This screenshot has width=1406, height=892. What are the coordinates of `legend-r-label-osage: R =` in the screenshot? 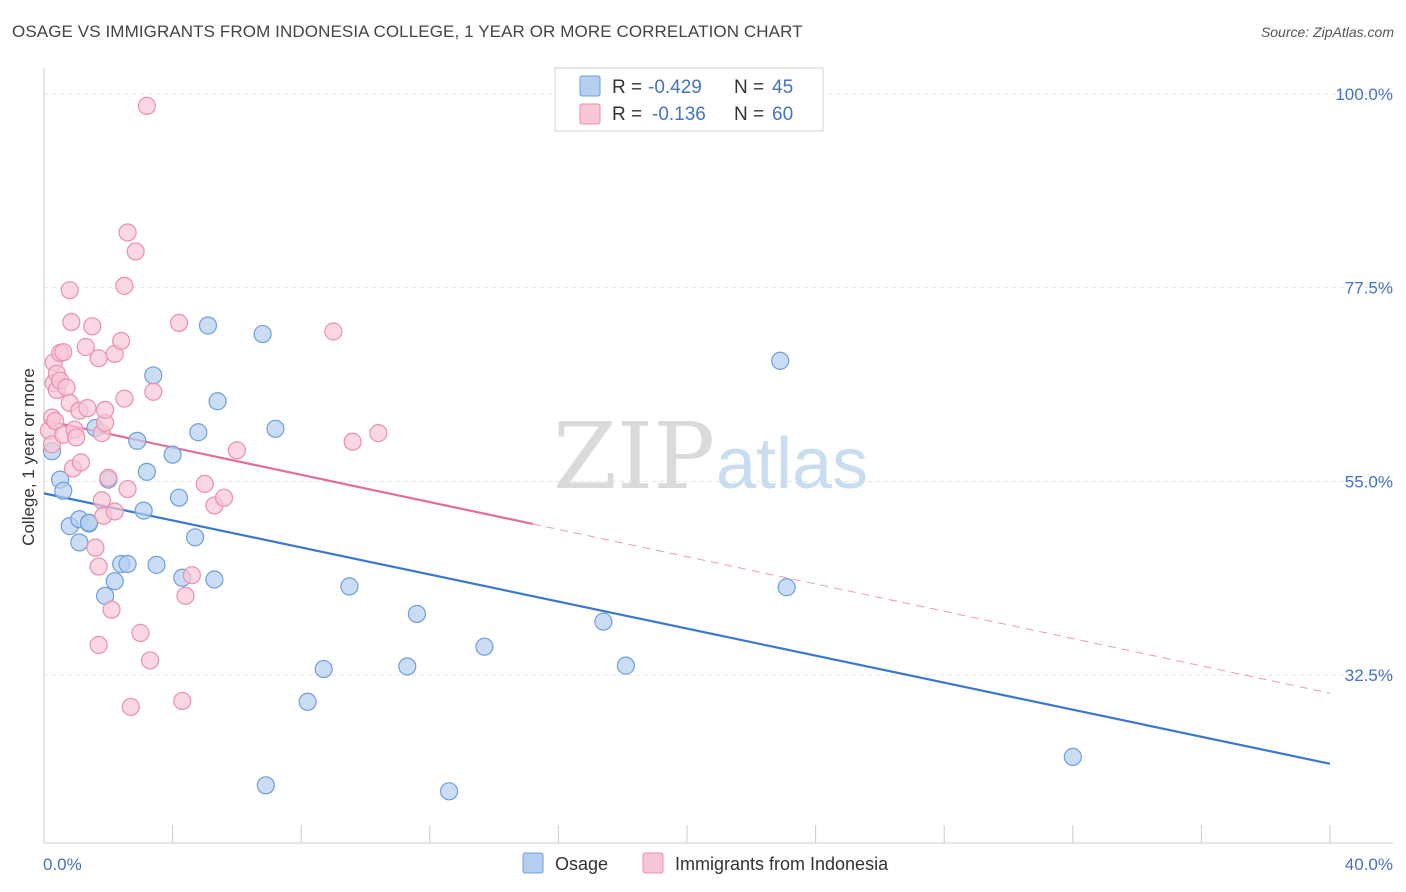 It's located at (627, 87).